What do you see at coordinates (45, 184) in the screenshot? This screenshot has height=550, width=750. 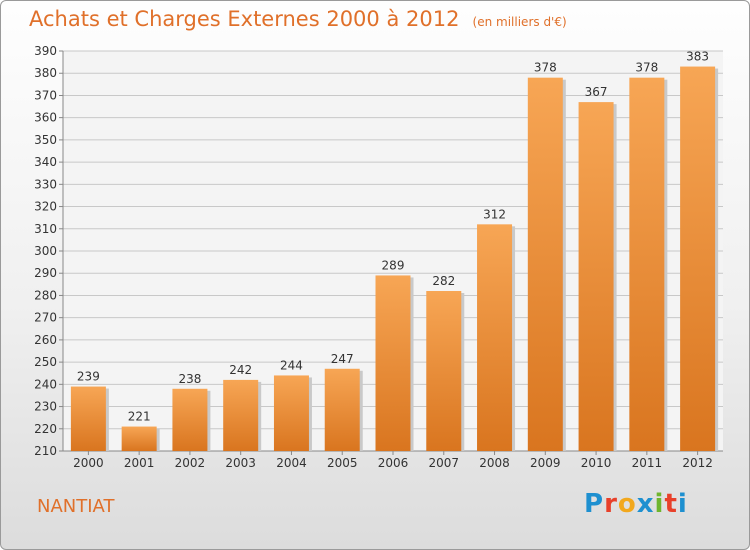 I see `y-tick-label: 330` at bounding box center [45, 184].